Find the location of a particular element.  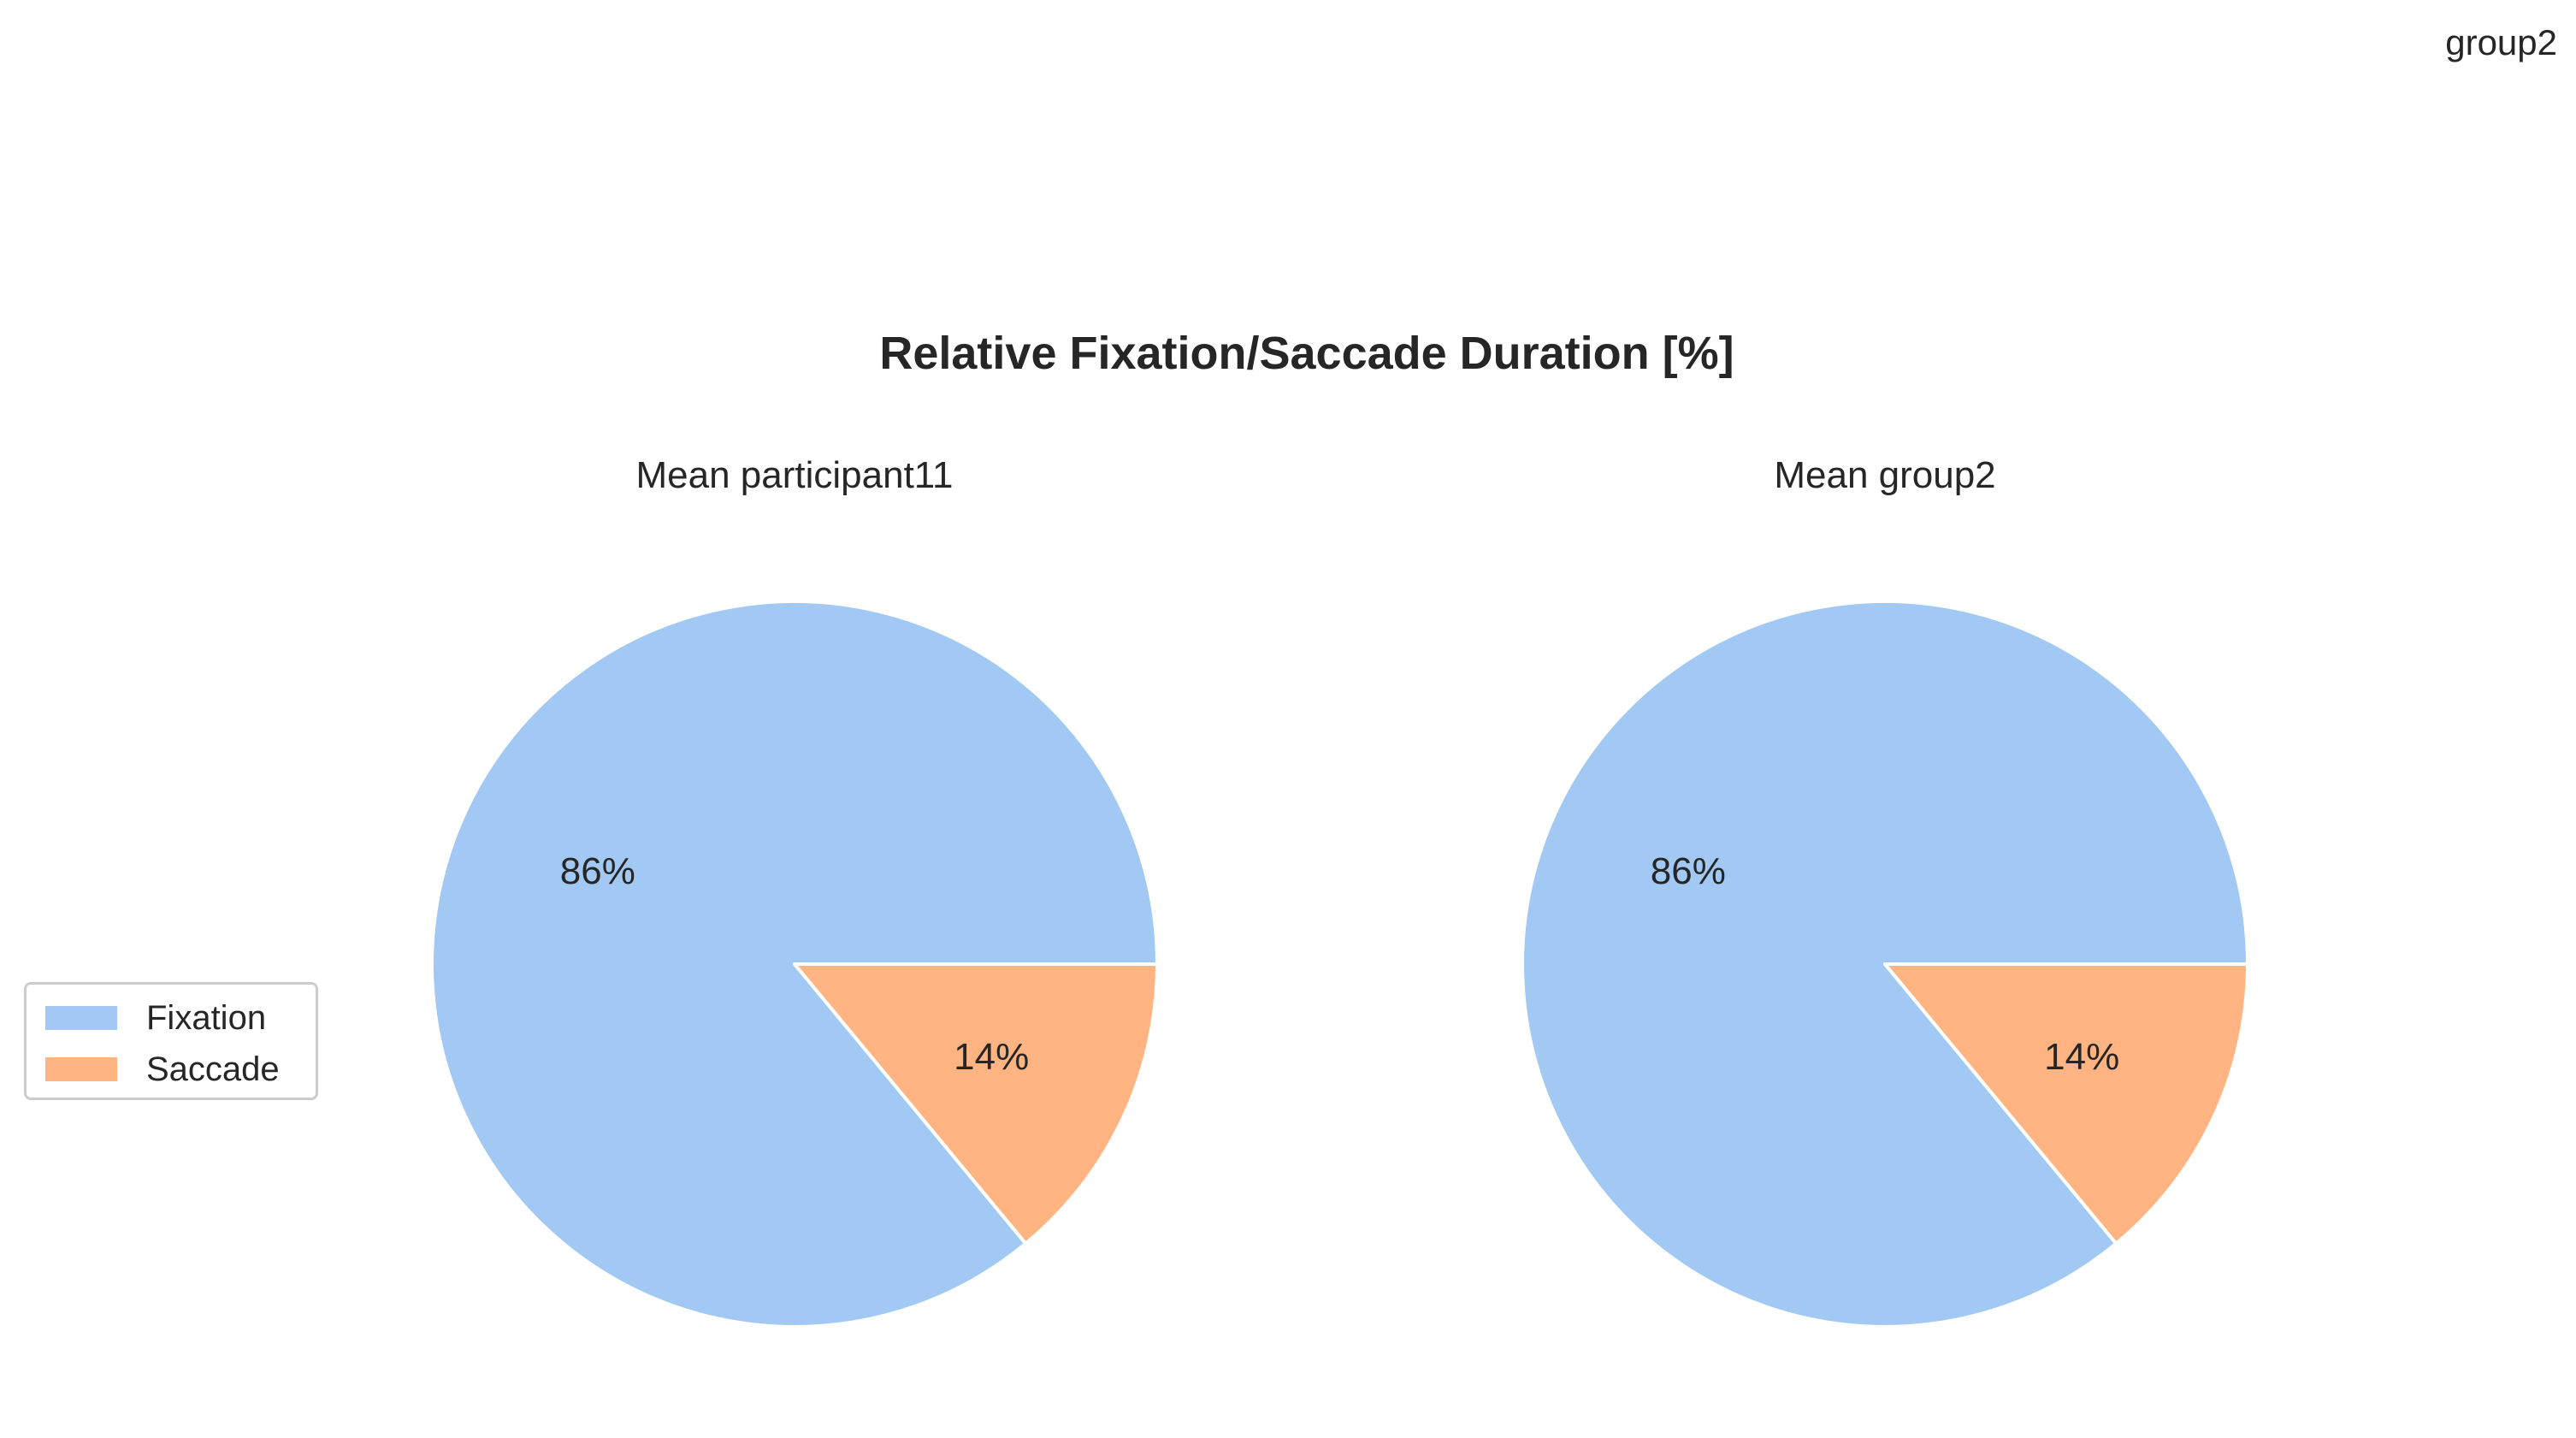

pie-title-2: Mean group2 is located at coordinates (1884, 475).